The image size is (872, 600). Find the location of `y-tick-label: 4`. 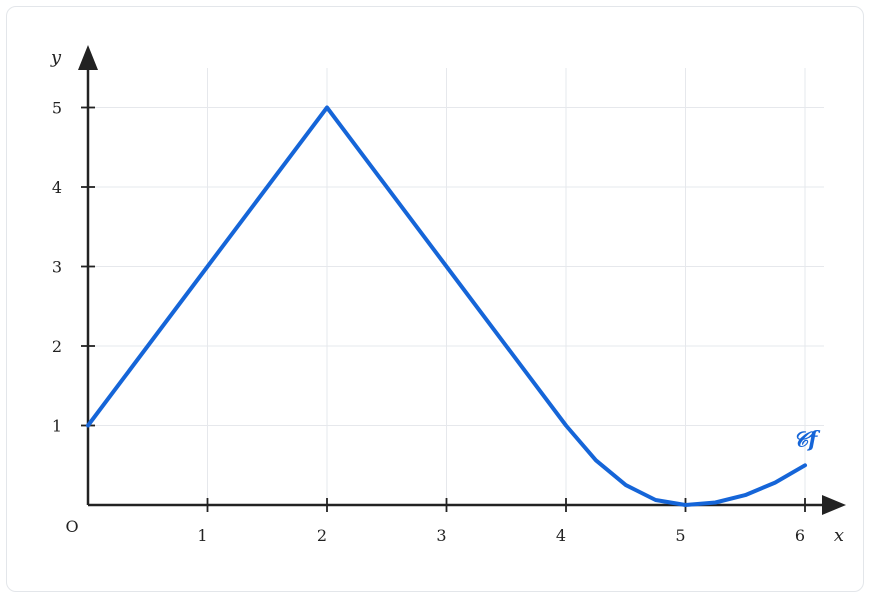

y-tick-label: 4 is located at coordinates (57, 187).